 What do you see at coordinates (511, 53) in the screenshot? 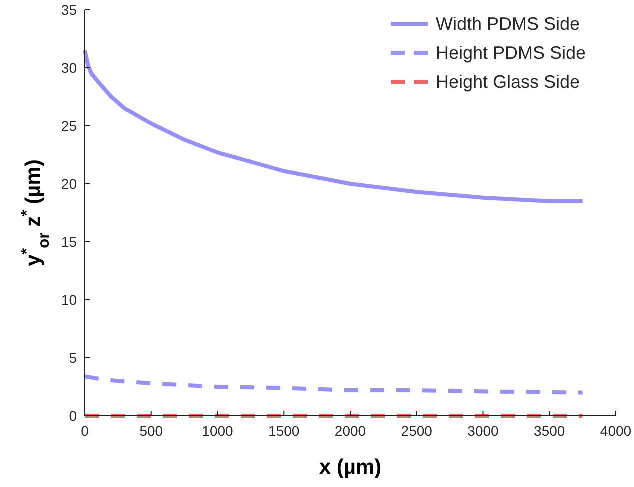
I see `legend-label: Height PDMS Side` at bounding box center [511, 53].